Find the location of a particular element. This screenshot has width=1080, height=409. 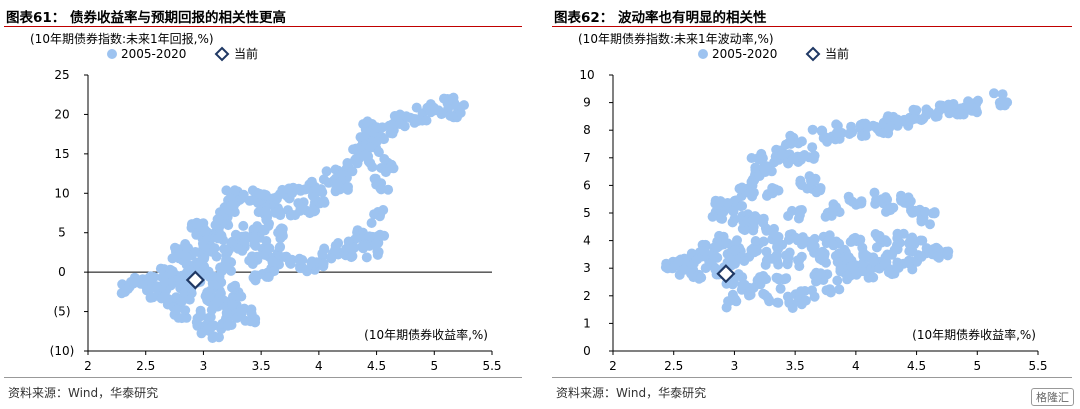

x-axis-label: (10年期债券收益率,%) is located at coordinates (974, 334).